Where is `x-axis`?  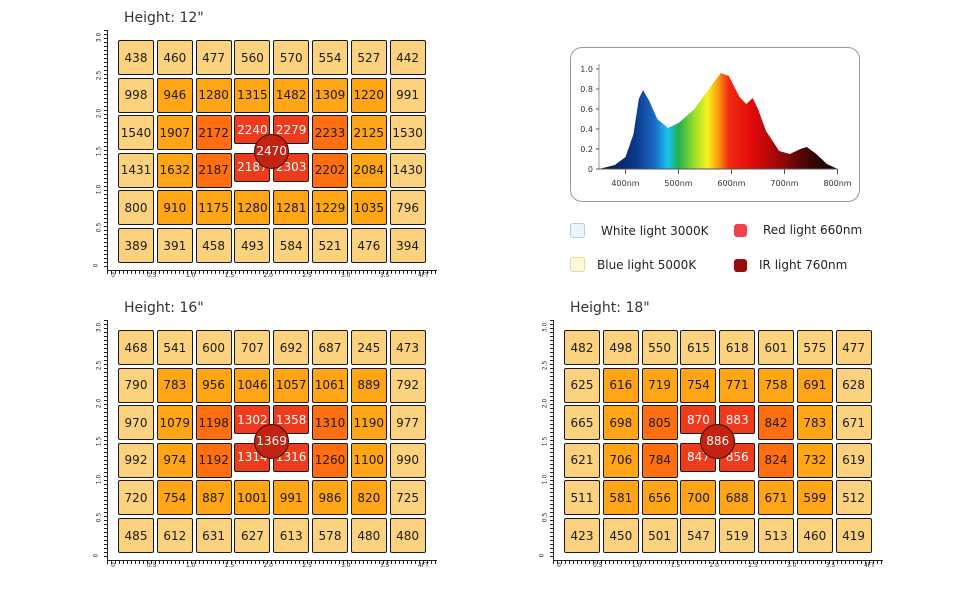
x-axis is located at coordinates (272, 270).